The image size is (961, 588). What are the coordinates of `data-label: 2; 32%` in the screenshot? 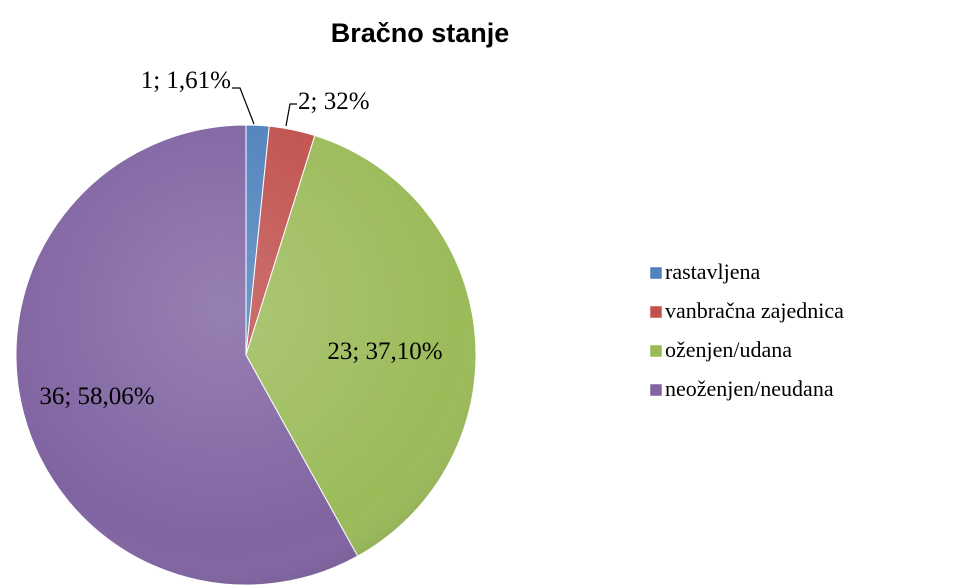 It's located at (334, 101).